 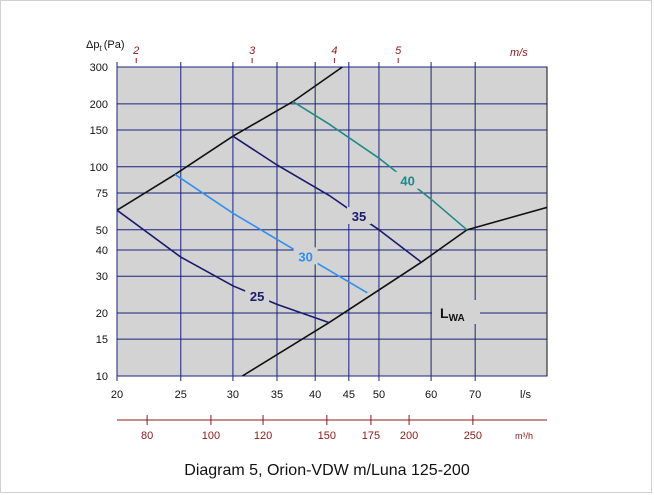 What do you see at coordinates (398, 51) in the screenshot?
I see `velocity-tick-label: 5` at bounding box center [398, 51].